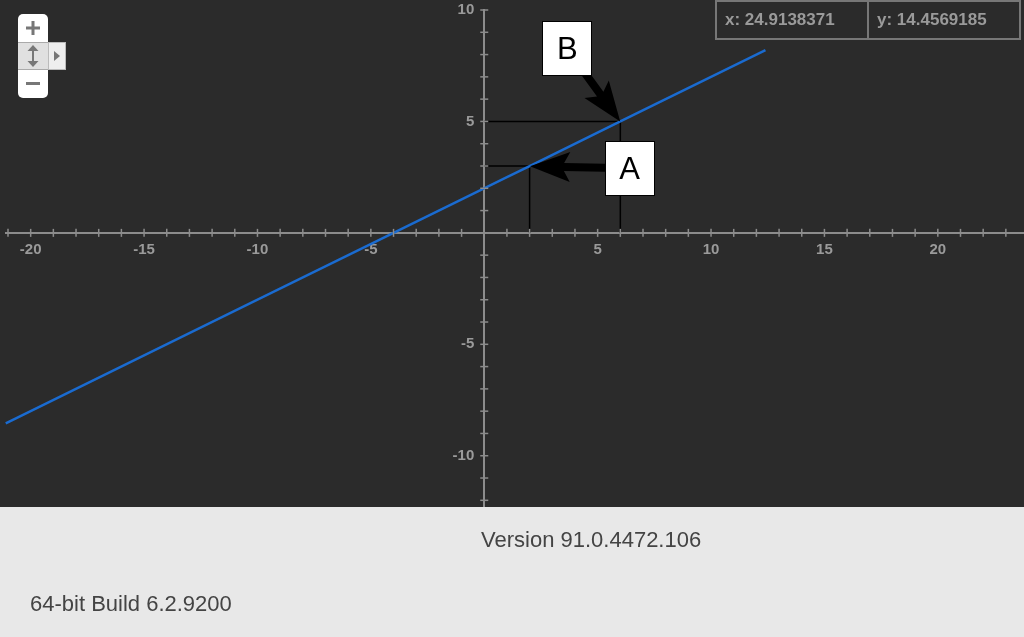  I want to click on y-tick-label: 10, so click(466, 9).